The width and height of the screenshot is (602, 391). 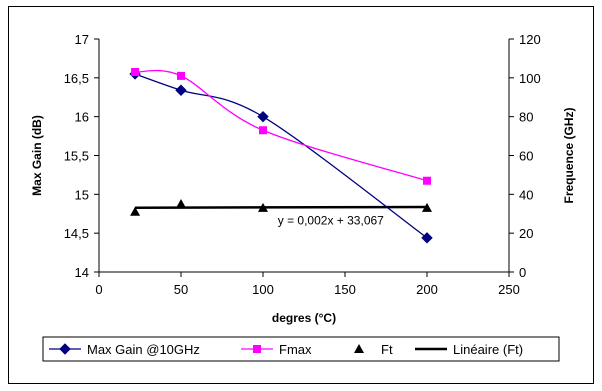 What do you see at coordinates (509, 289) in the screenshot?
I see `x-tick-label: 250` at bounding box center [509, 289].